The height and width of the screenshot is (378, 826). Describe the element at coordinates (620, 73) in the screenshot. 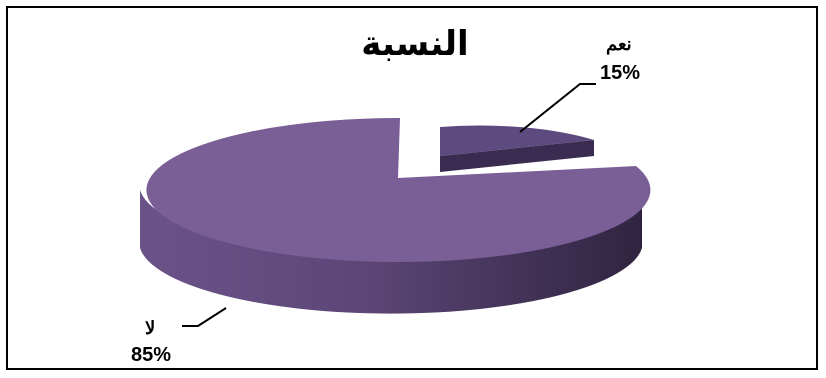

I see `slice-value-yes: 15%` at that location.